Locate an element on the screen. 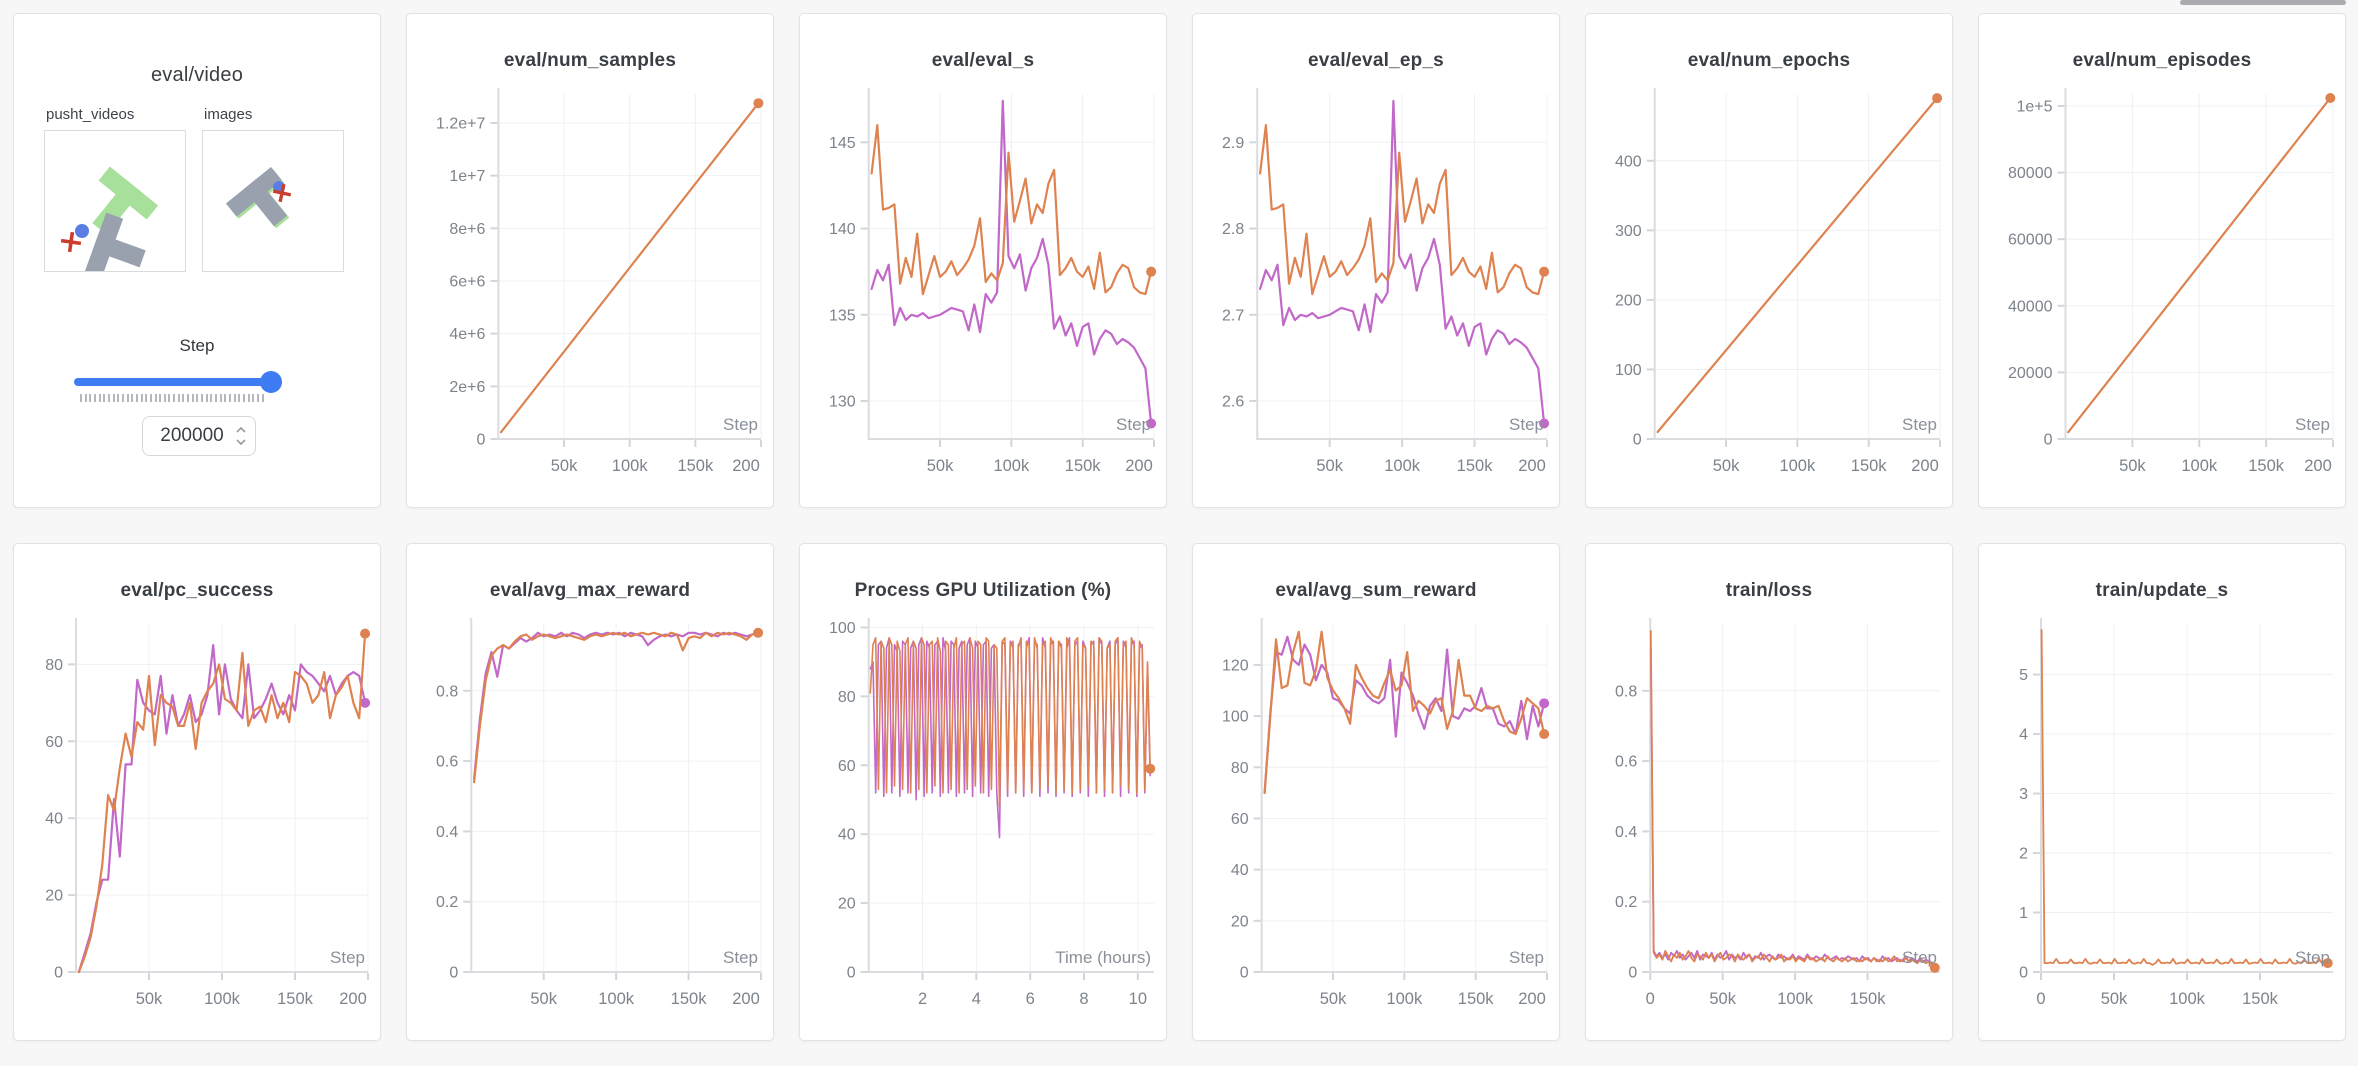 The height and width of the screenshot is (1066, 2358). svg-text: 4e+6 is located at coordinates (467, 334).